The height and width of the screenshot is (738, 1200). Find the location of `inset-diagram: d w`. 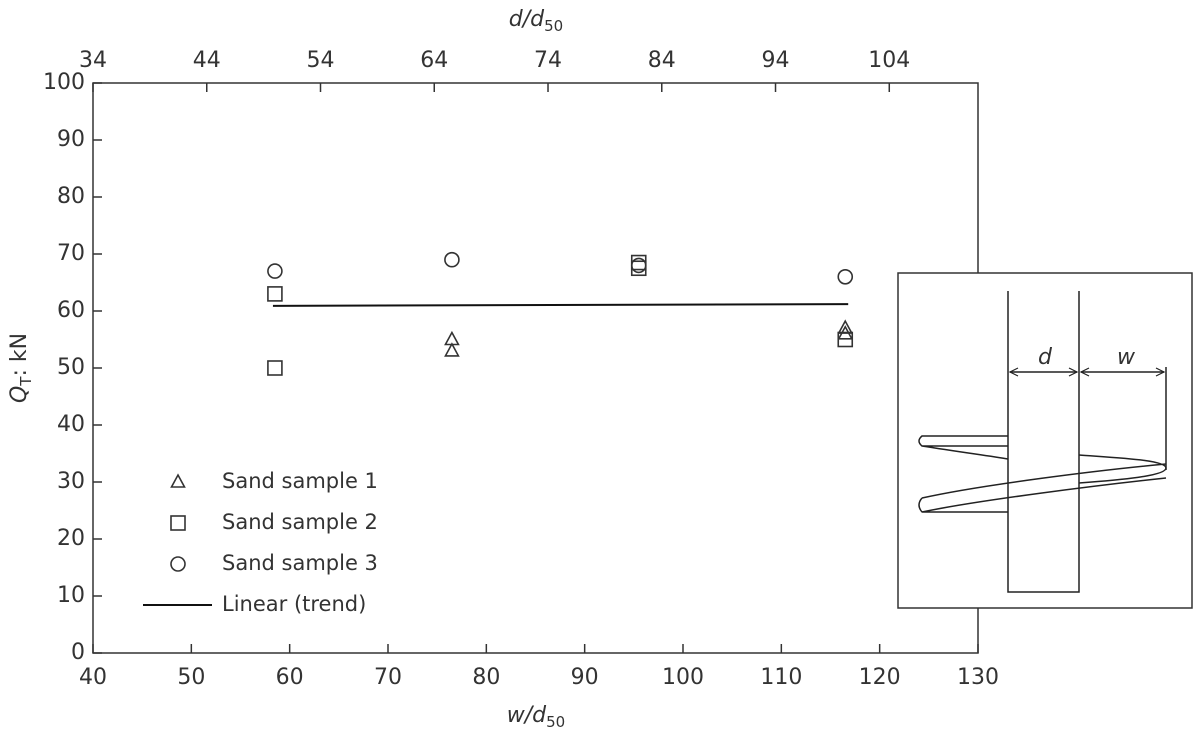

inset-diagram: d w is located at coordinates (1045, 440).